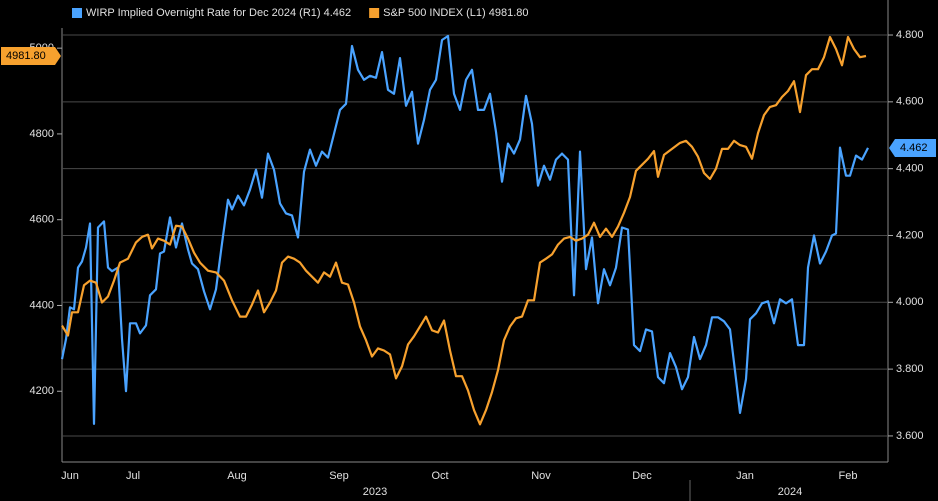 The height and width of the screenshot is (501, 938). What do you see at coordinates (133, 476) in the screenshot?
I see `x-tick-label: Jul` at bounding box center [133, 476].